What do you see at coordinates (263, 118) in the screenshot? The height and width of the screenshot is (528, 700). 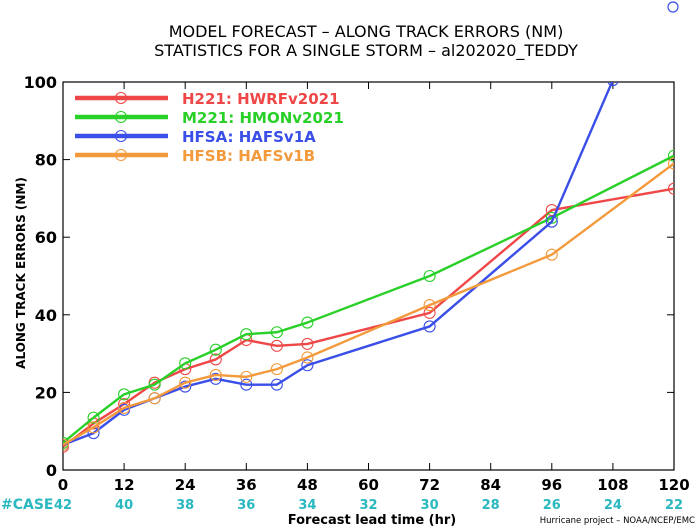 I see `legend-entry: M221: HMONv2021` at bounding box center [263, 118].